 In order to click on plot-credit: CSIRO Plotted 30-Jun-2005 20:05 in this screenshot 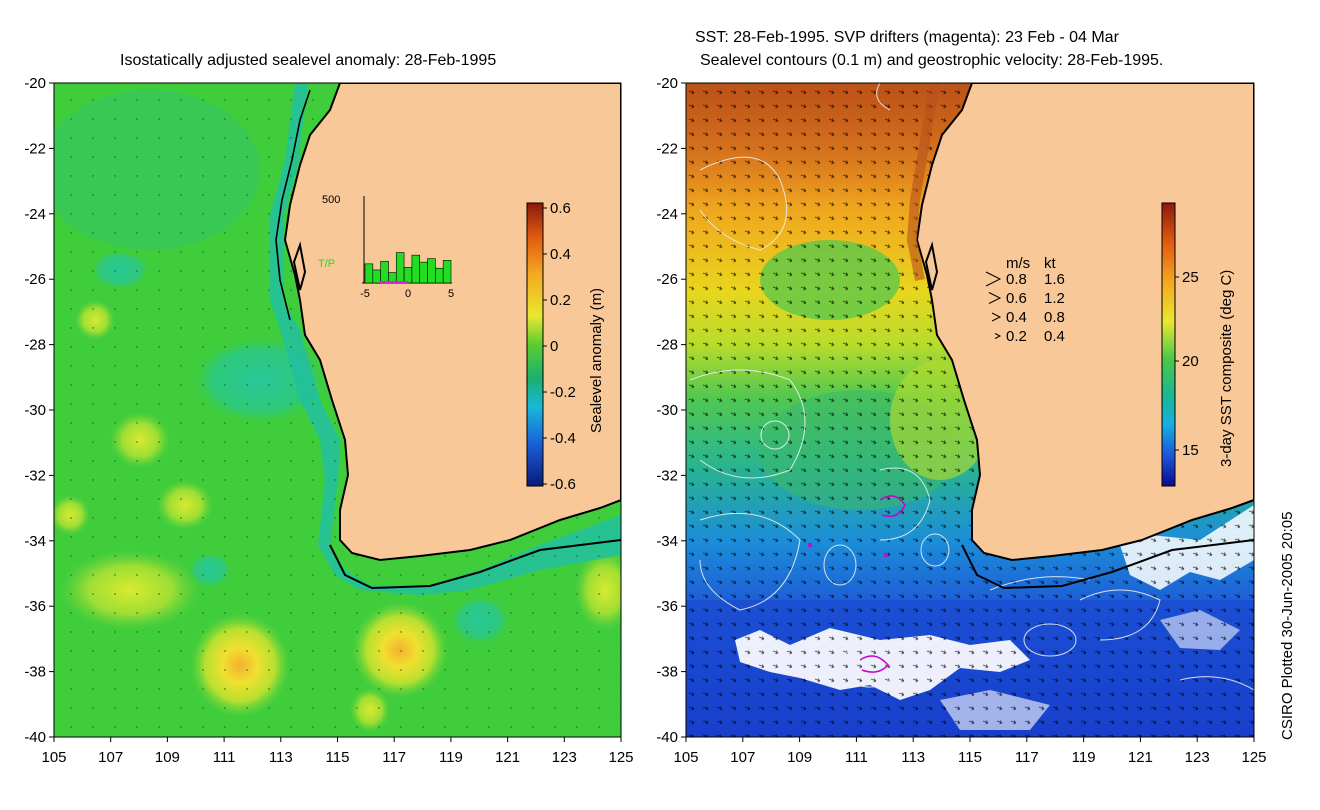, I will do `click(1287, 625)`.